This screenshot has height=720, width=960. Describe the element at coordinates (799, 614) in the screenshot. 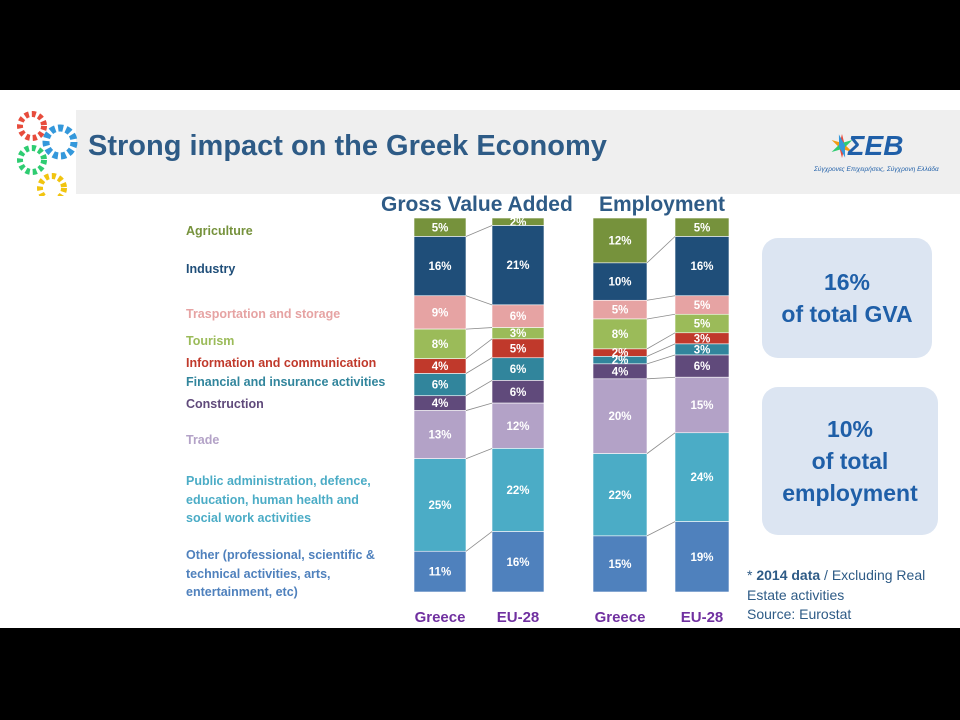

I see `footnote-source: Source: Eurostat` at that location.